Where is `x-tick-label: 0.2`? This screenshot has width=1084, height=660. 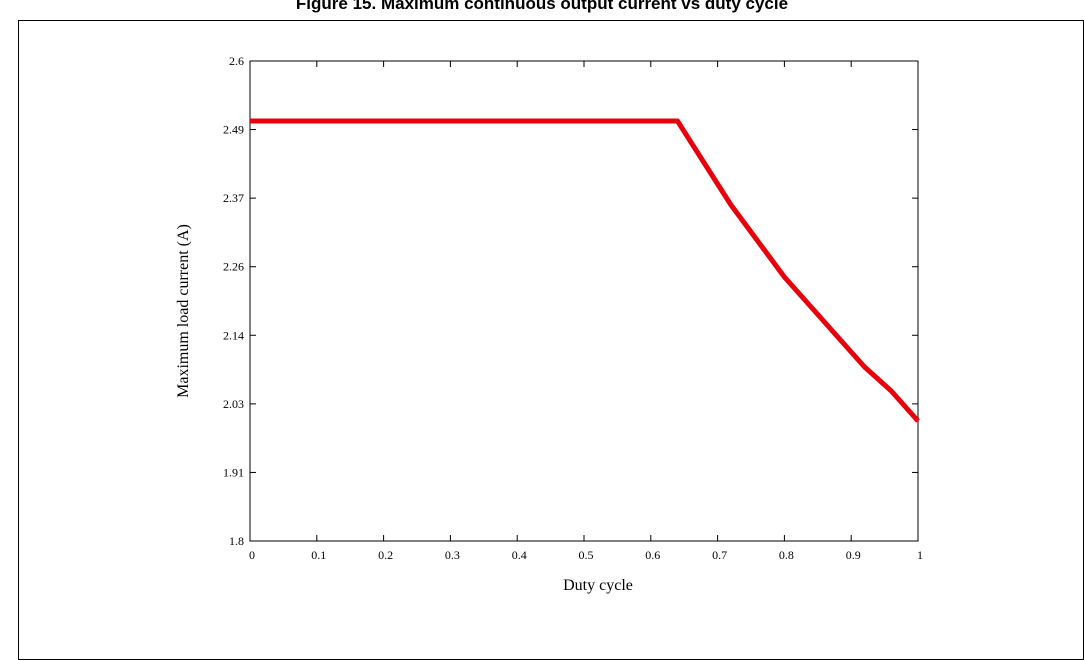
x-tick-label: 0.2 is located at coordinates (385, 555).